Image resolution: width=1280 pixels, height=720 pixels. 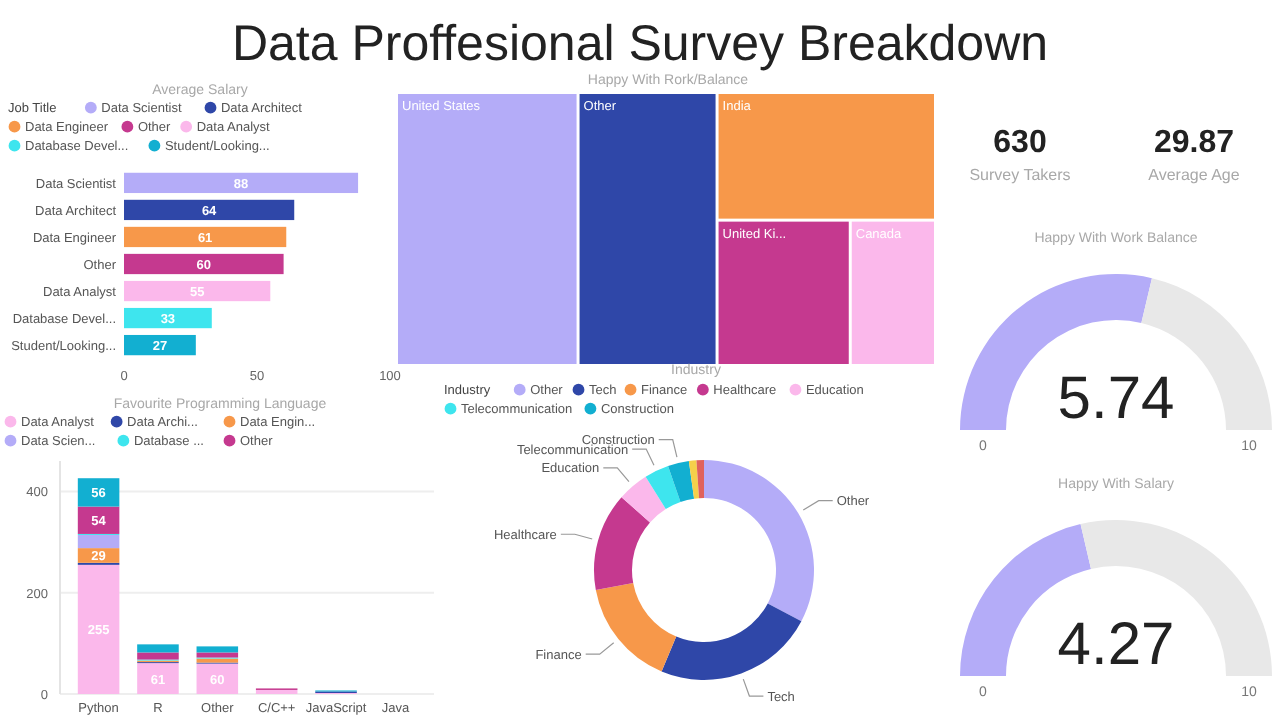 I want to click on text: Data Proffesional Survey Breakdown, so click(x=640, y=44).